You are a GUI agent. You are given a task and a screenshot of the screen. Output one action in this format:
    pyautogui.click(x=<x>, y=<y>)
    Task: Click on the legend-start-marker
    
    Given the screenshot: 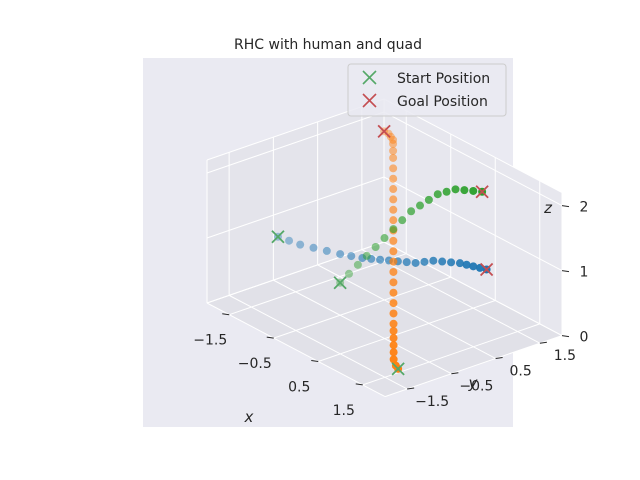 What is the action you would take?
    pyautogui.click(x=369, y=77)
    